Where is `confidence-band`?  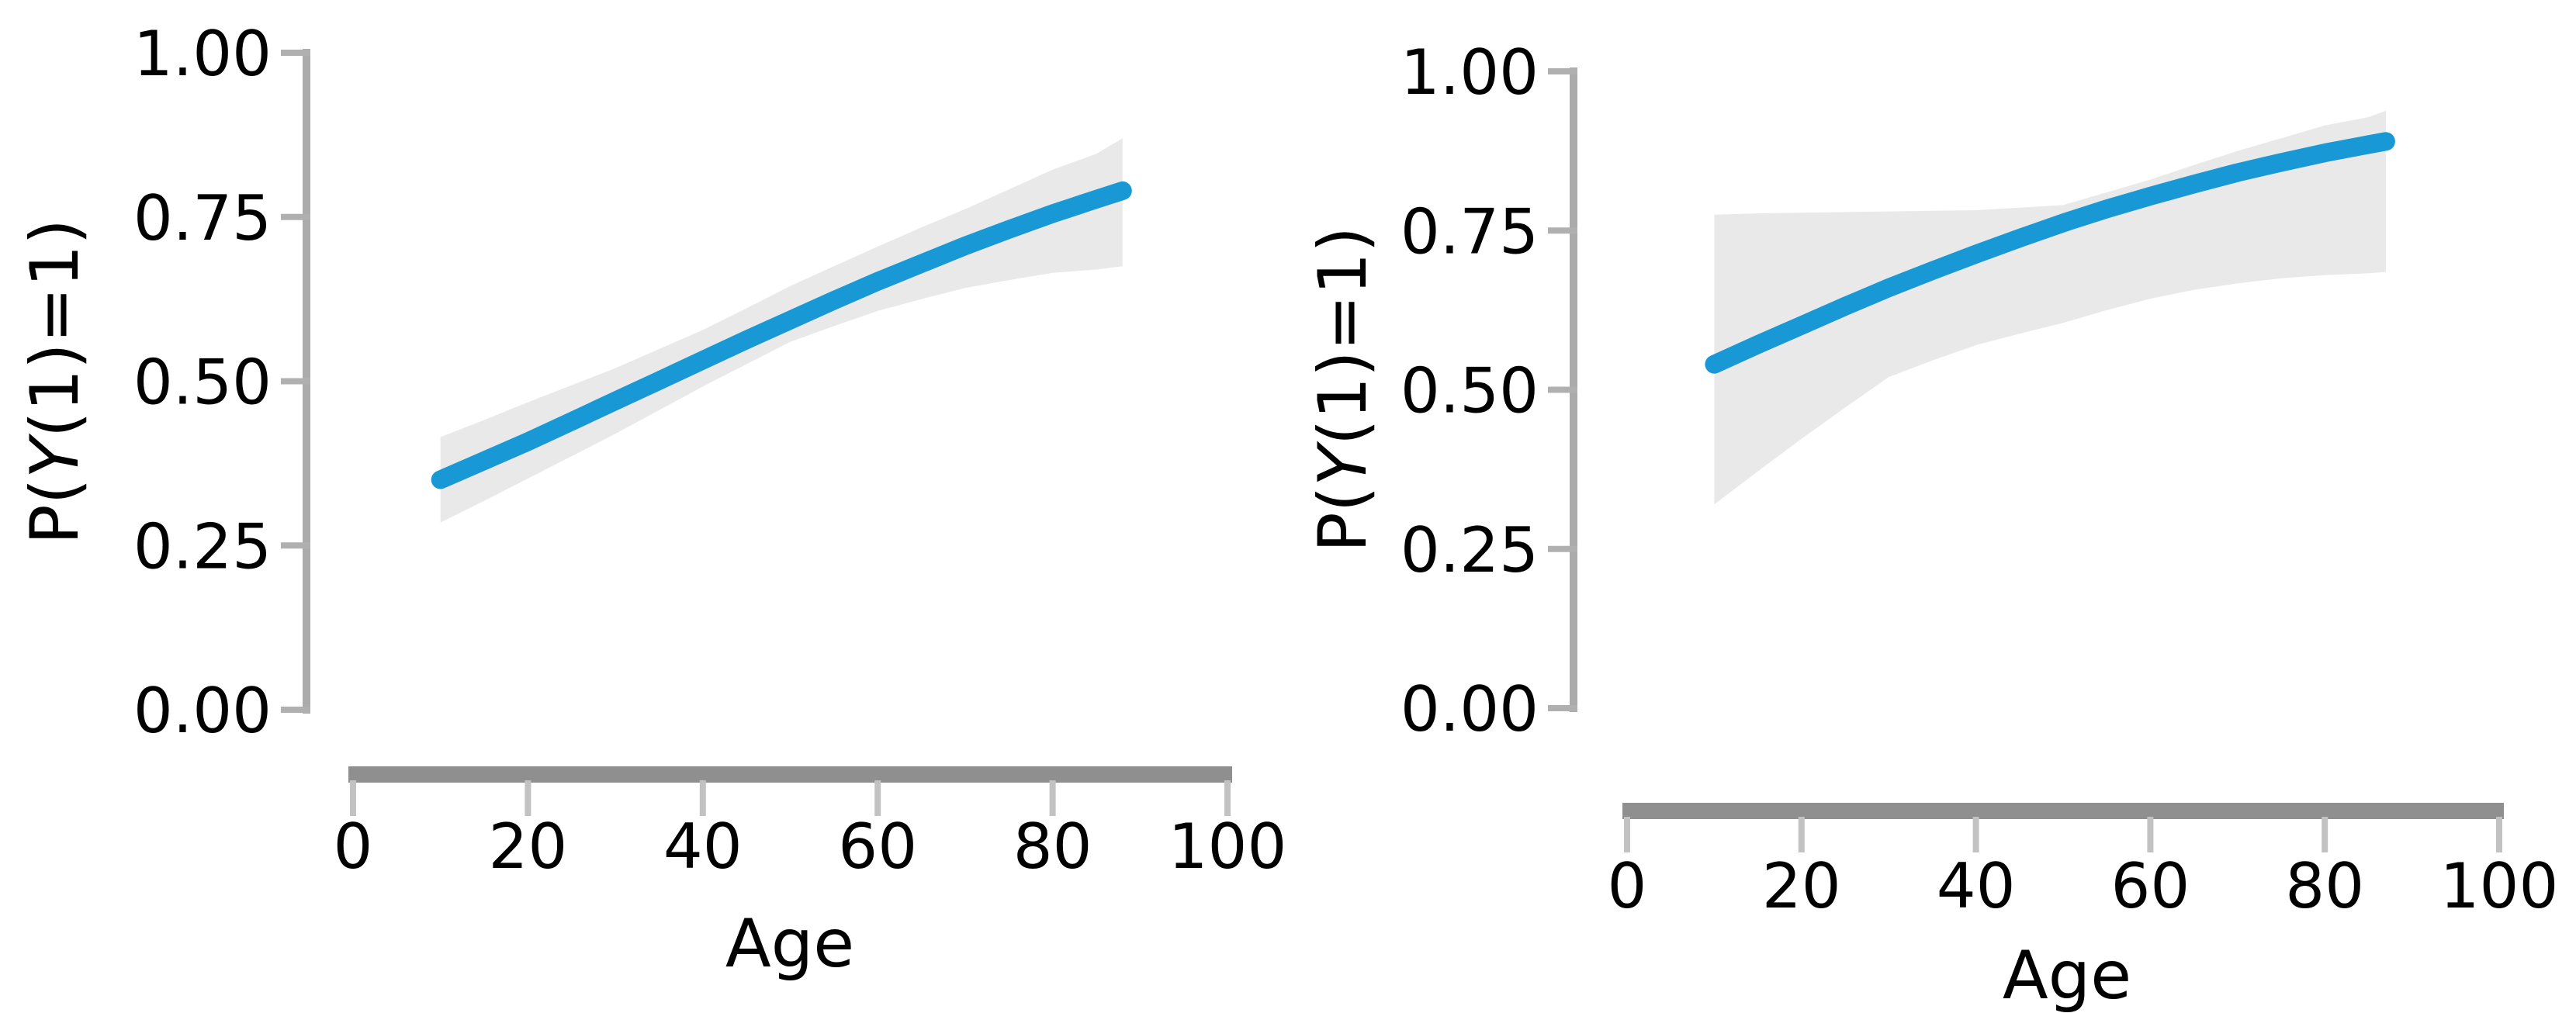 confidence-band is located at coordinates (2050, 307).